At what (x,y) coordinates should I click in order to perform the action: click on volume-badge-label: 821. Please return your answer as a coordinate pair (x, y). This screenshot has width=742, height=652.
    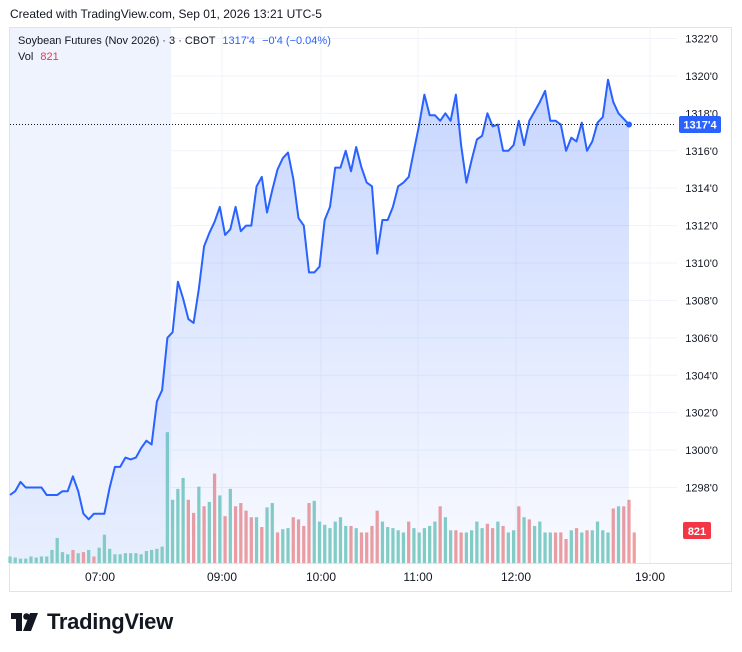
    Looking at the image, I should click on (697, 532).